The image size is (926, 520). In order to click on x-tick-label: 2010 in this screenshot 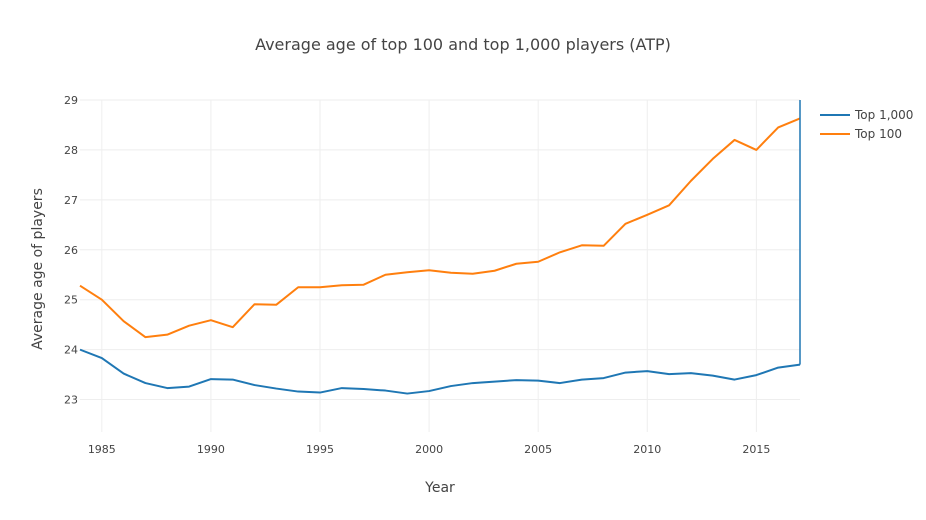, I will do `click(647, 449)`.